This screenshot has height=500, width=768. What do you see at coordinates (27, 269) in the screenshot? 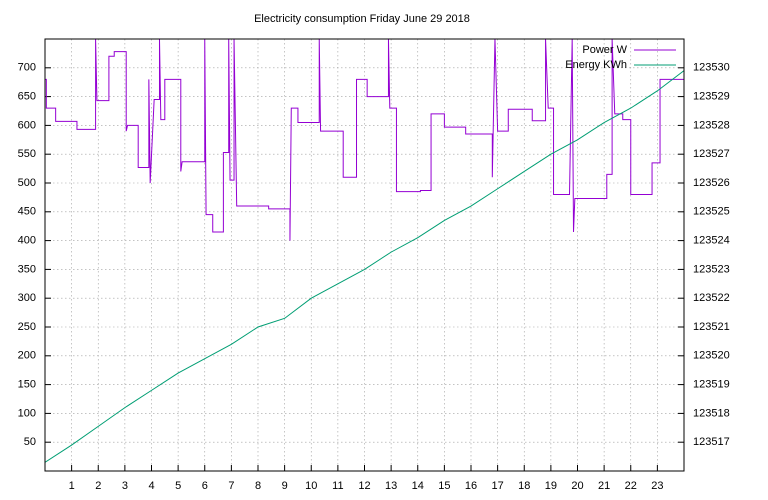
I see `y-tick-label: 350` at bounding box center [27, 269].